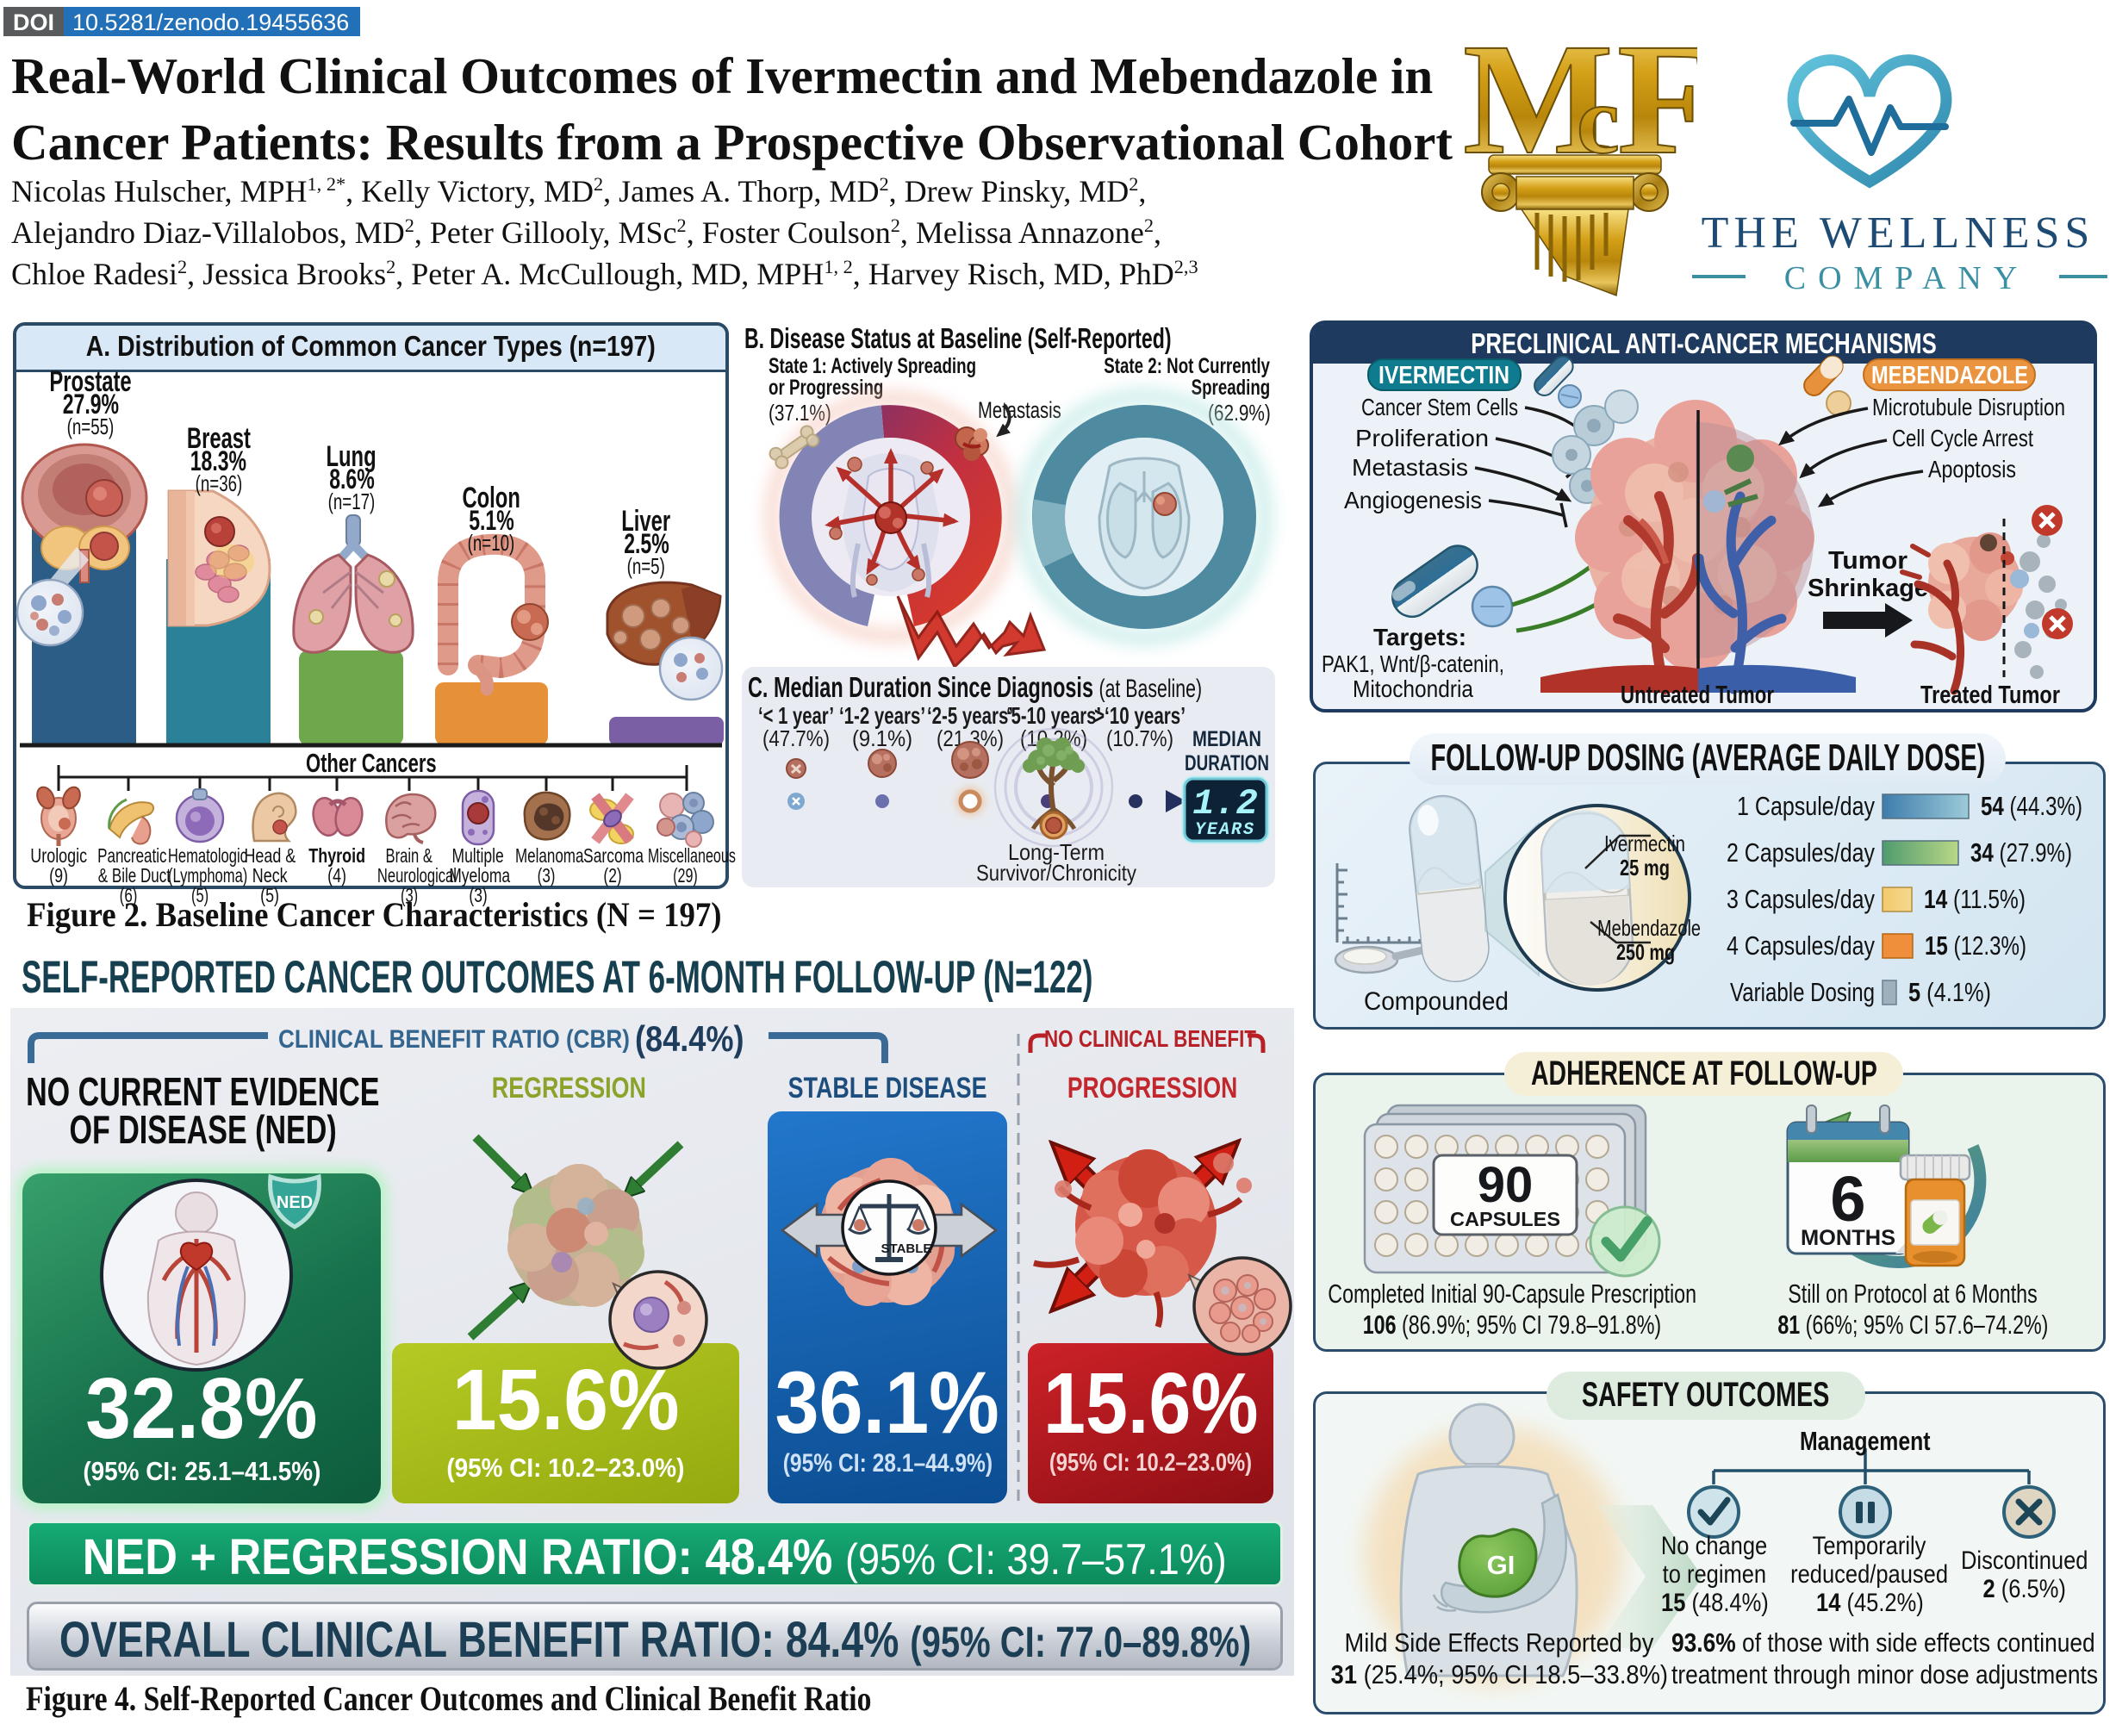 Image resolution: width=2116 pixels, height=1736 pixels. Describe the element at coordinates (1419, 637) in the screenshot. I see `svg-text: Targets:` at that location.